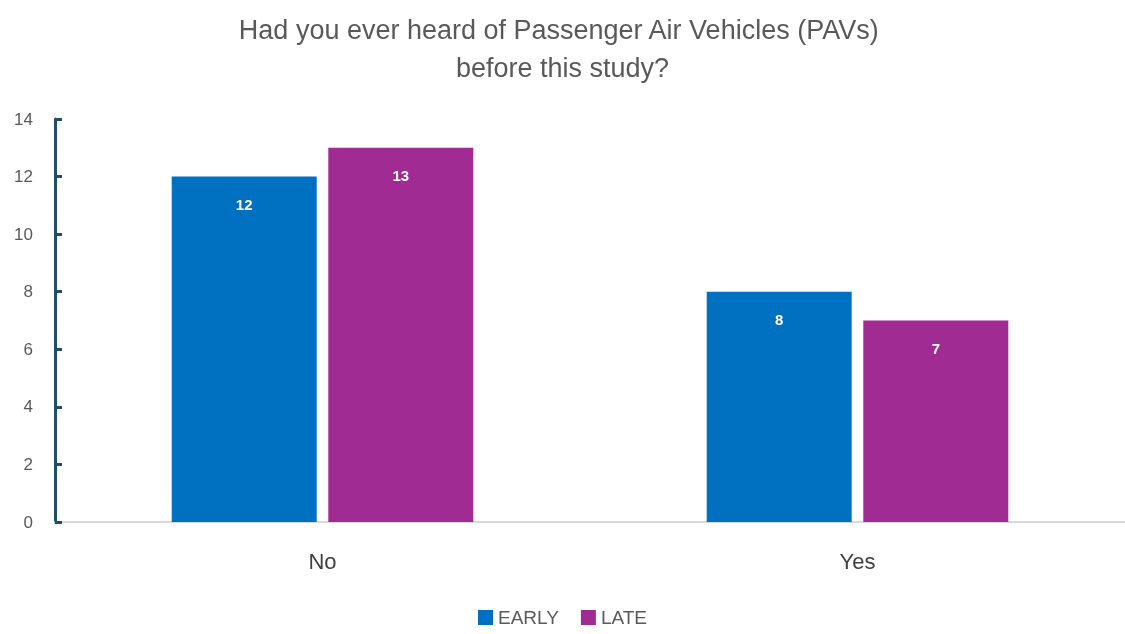 The height and width of the screenshot is (634, 1125). Describe the element at coordinates (28, 522) in the screenshot. I see `y-tick-label: 0` at that location.